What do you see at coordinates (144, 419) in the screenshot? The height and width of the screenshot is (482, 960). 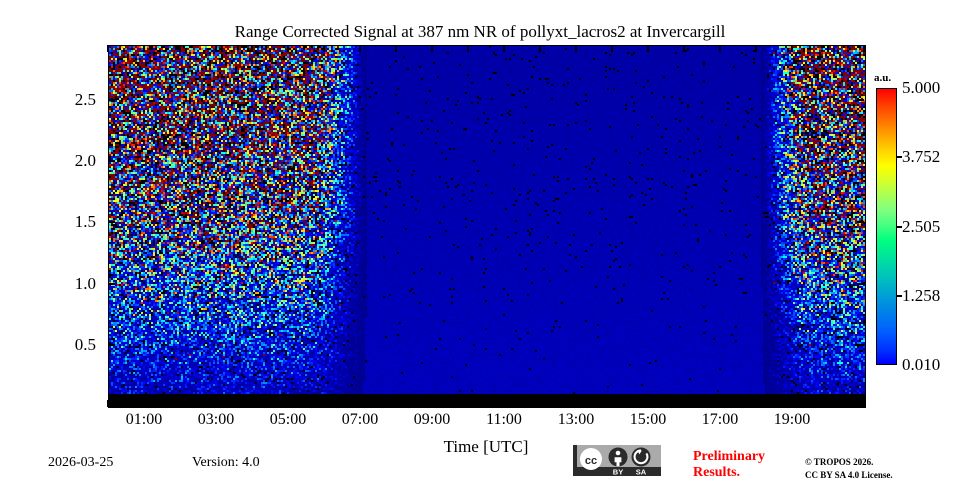 I see `x-tick-label: 01:00` at bounding box center [144, 419].